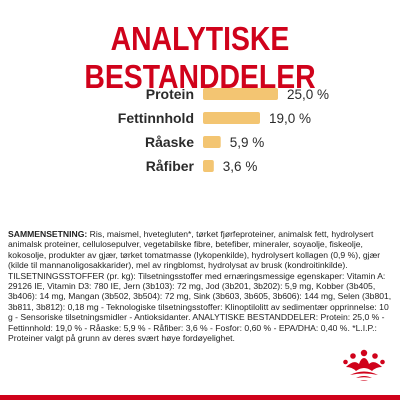  What do you see at coordinates (170, 166) in the screenshot?
I see `category-label: Råfiber` at bounding box center [170, 166].